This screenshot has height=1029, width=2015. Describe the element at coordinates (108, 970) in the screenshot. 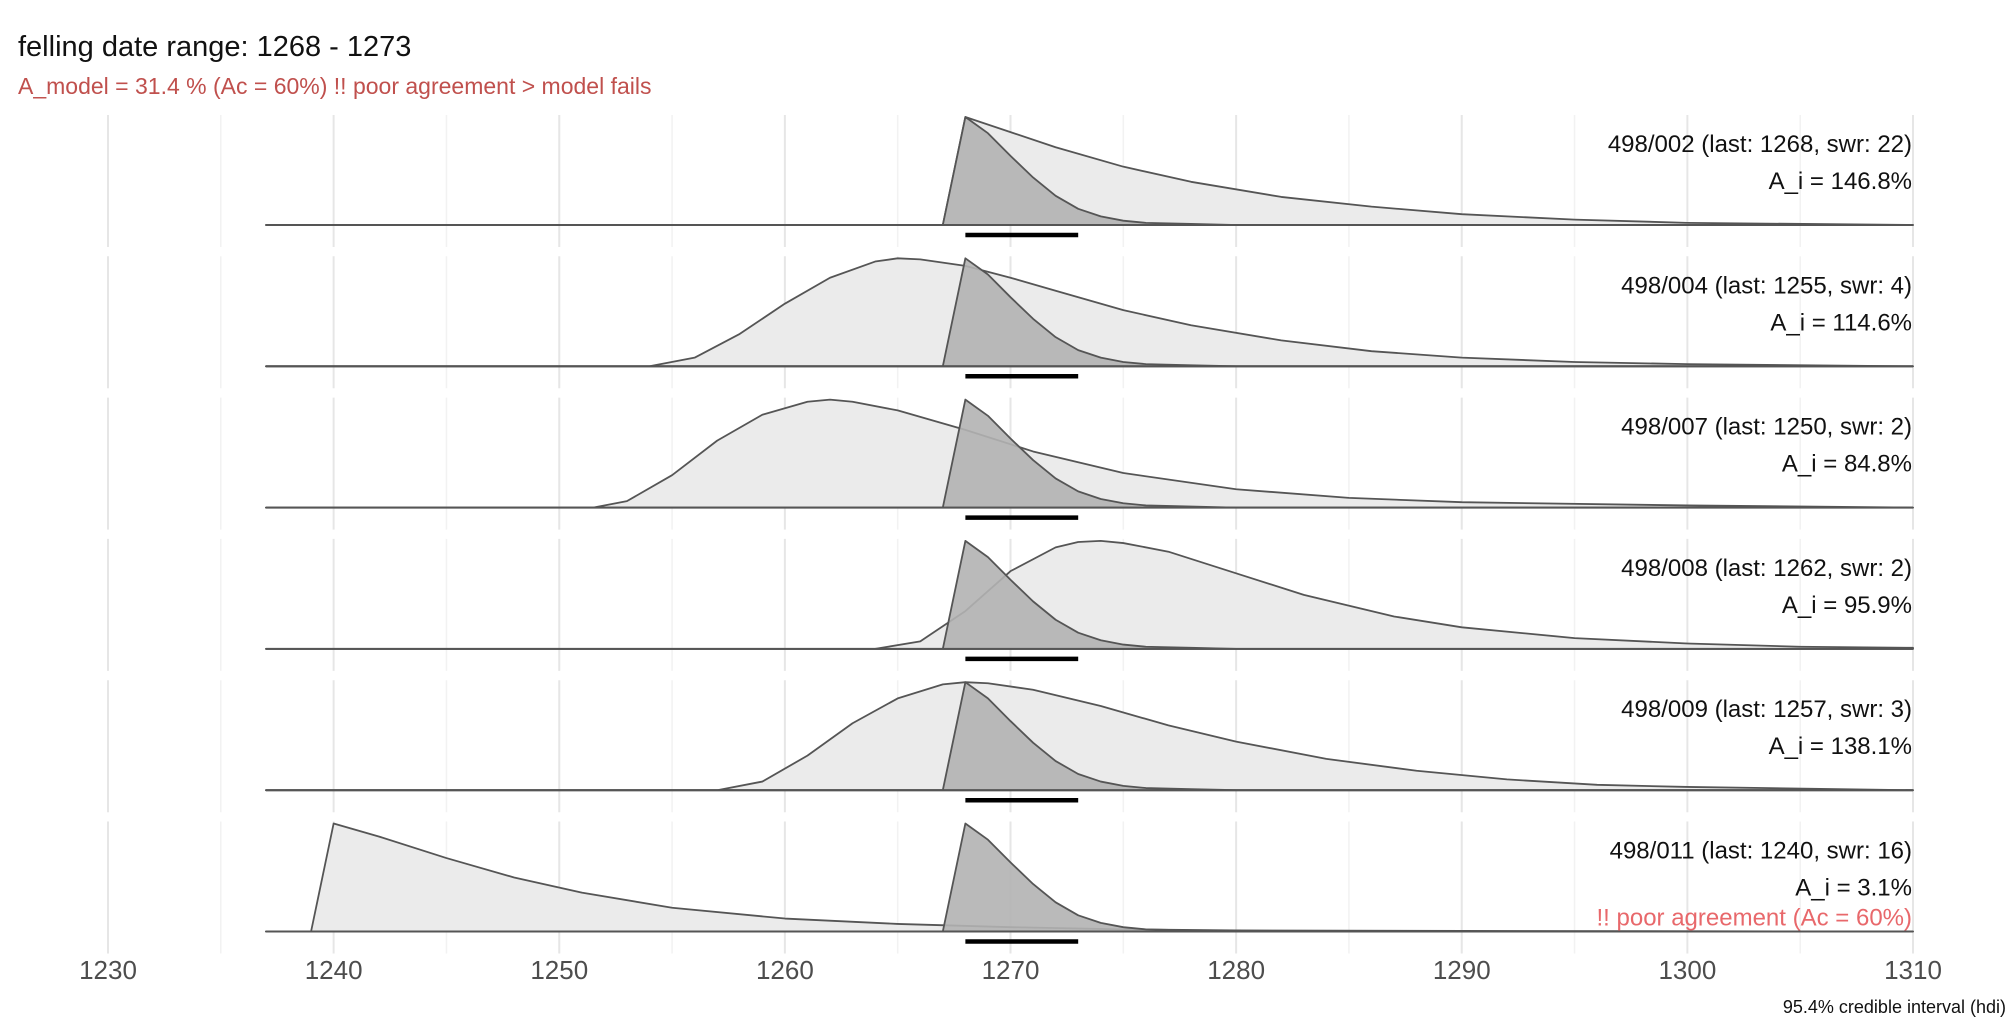

I see `x-tick-label: 1230` at that location.